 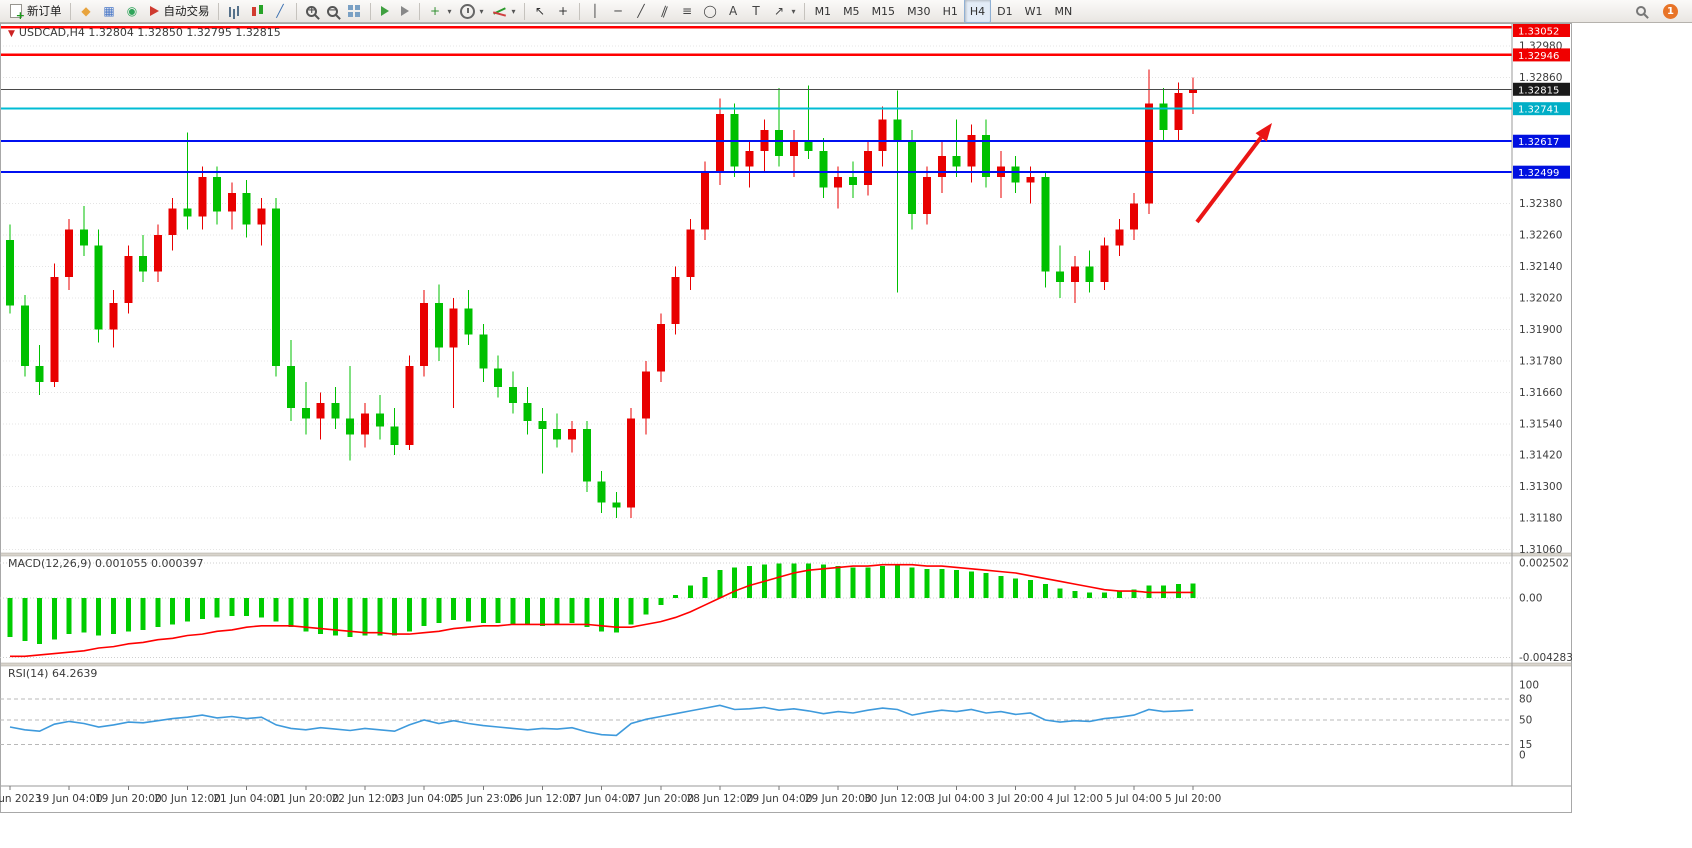 I want to click on support-line-blue-2-price-tag-text: 1.32499, so click(x=1538, y=173).